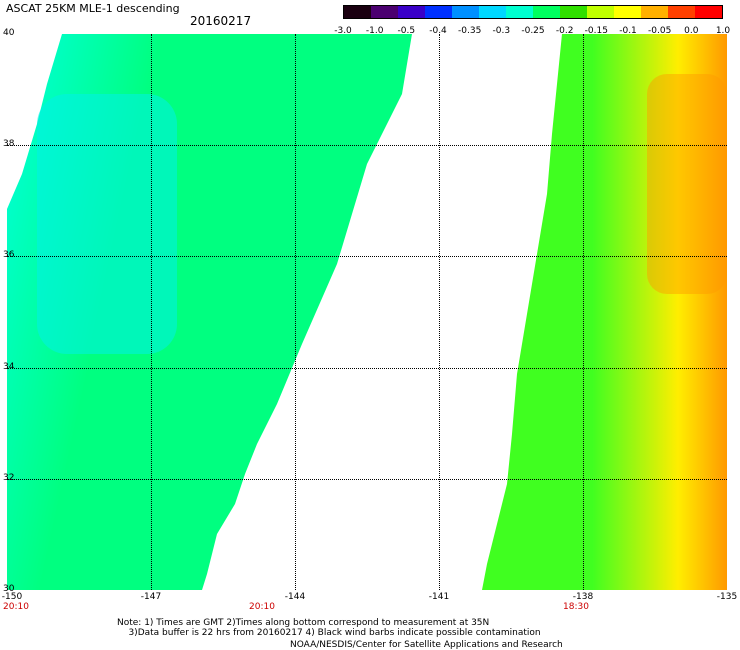 The width and height of the screenshot is (740, 650). What do you see at coordinates (501, 31) in the screenshot?
I see `color-scale-label: -0.3` at bounding box center [501, 31].